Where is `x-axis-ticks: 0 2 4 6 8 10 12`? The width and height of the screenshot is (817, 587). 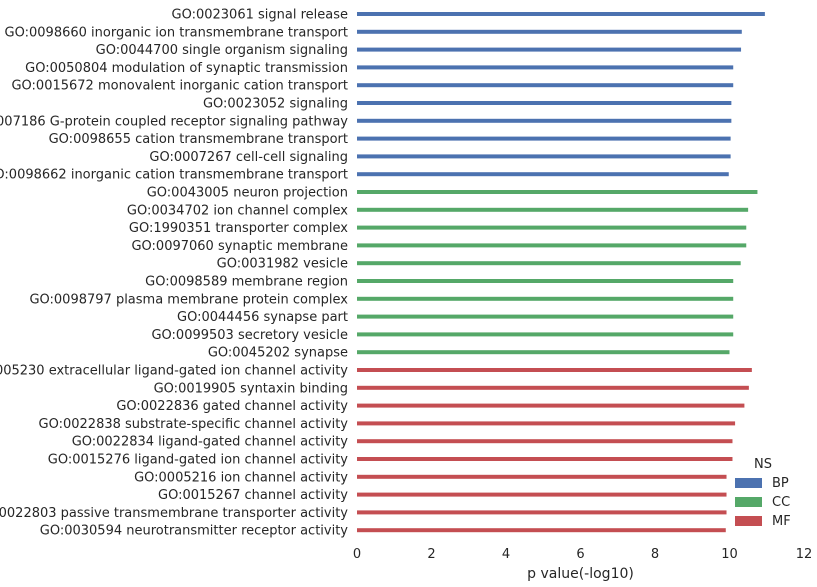 x-axis-ticks: 0 2 4 6 8 10 12 is located at coordinates (582, 554).